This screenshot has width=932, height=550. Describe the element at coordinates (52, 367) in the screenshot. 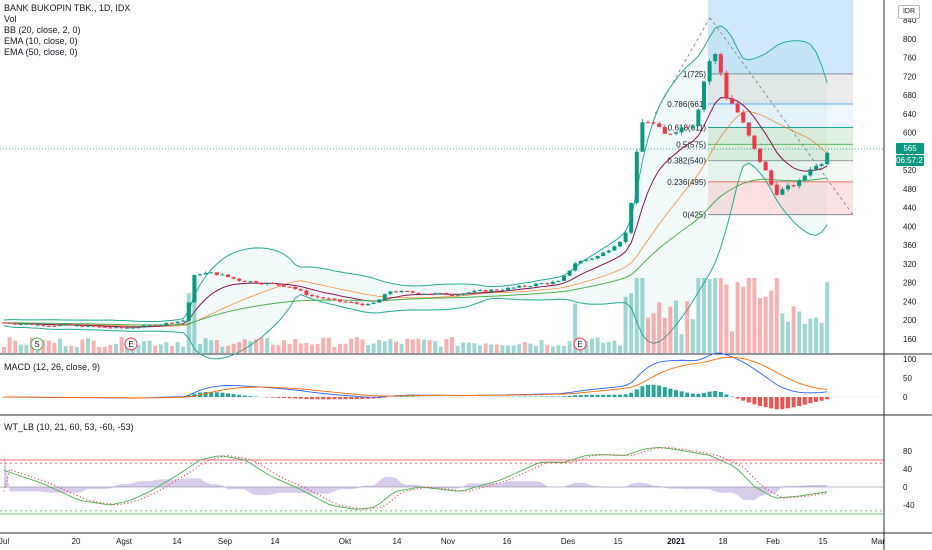

I see `macd-label: MACD (12, 26, close, 9)` at that location.